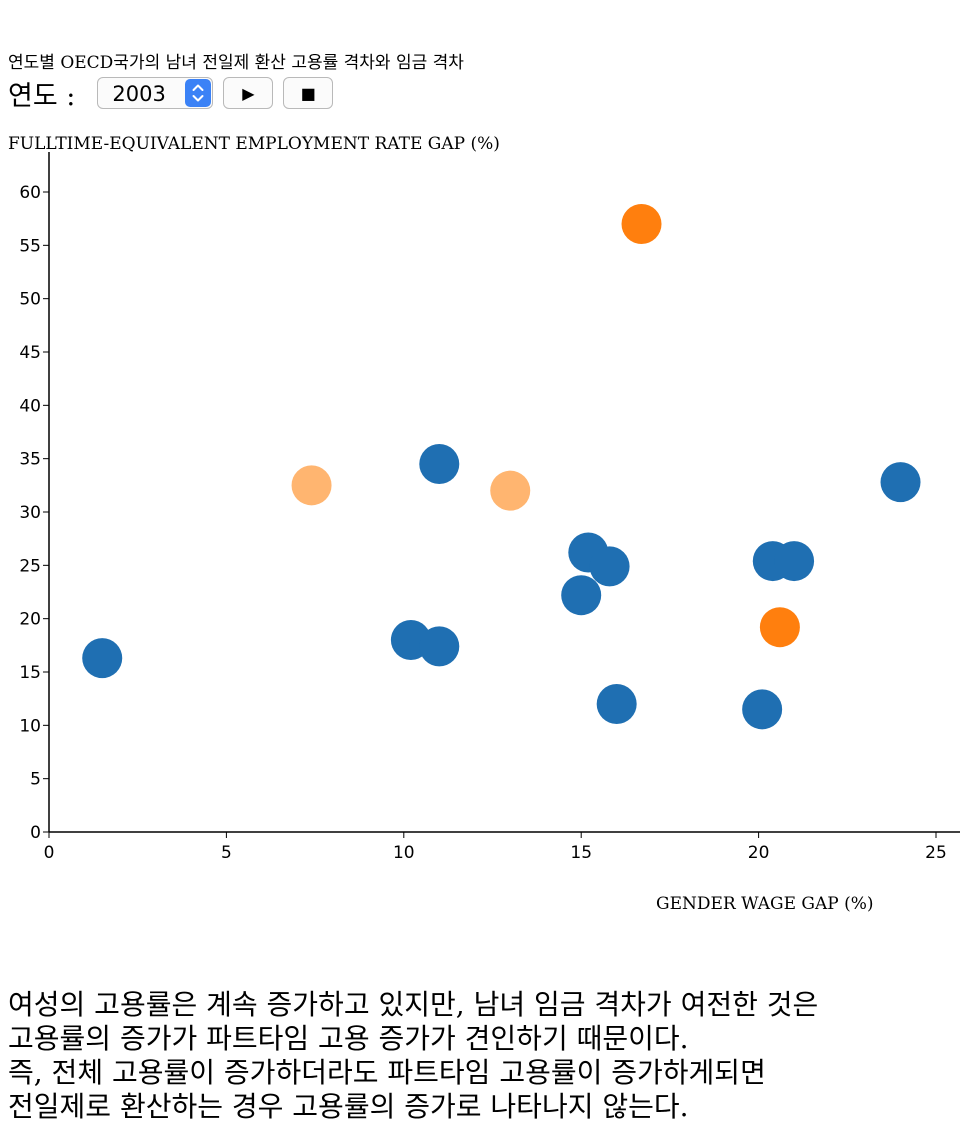 The image size is (960, 1124). I want to click on description-line: 여성의 고용률은 계속 증가하고 있지만, 남녀 임금 격차가 여전한 것은, so click(413, 1004).